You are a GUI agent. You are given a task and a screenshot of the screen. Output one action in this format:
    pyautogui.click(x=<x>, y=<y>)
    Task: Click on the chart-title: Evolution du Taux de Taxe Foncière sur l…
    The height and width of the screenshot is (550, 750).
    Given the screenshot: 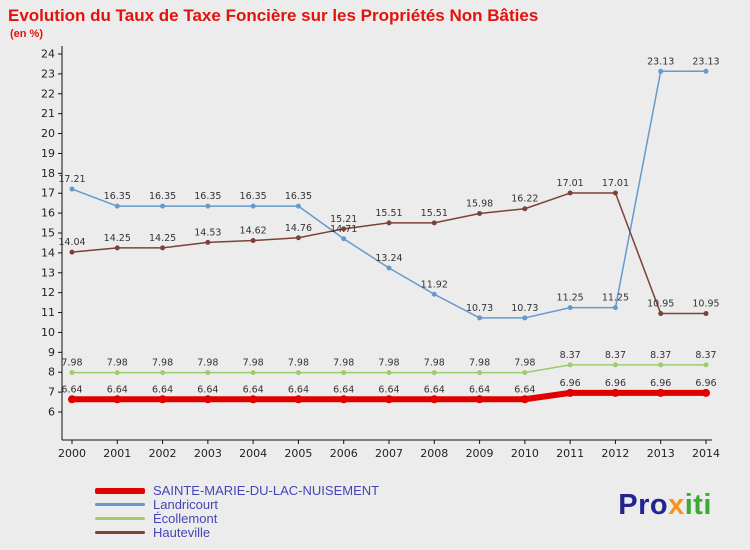 What is the action you would take?
    pyautogui.click(x=273, y=15)
    